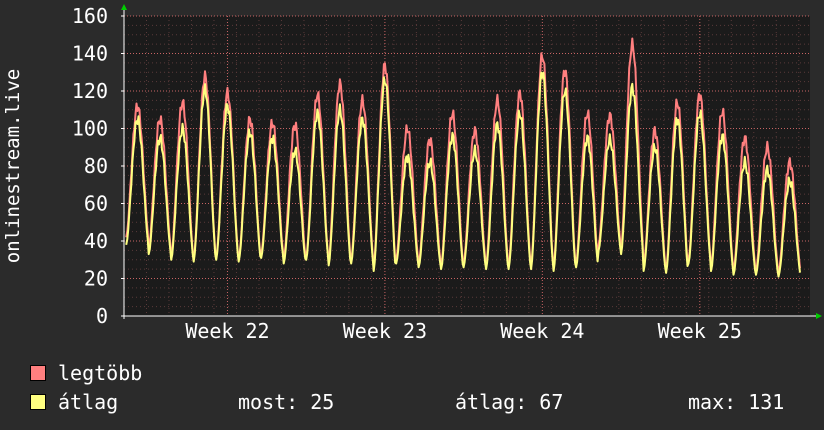 The width and height of the screenshot is (824, 430). What do you see at coordinates (286, 402) in the screenshot?
I see `stat-current: most: 25` at bounding box center [286, 402].